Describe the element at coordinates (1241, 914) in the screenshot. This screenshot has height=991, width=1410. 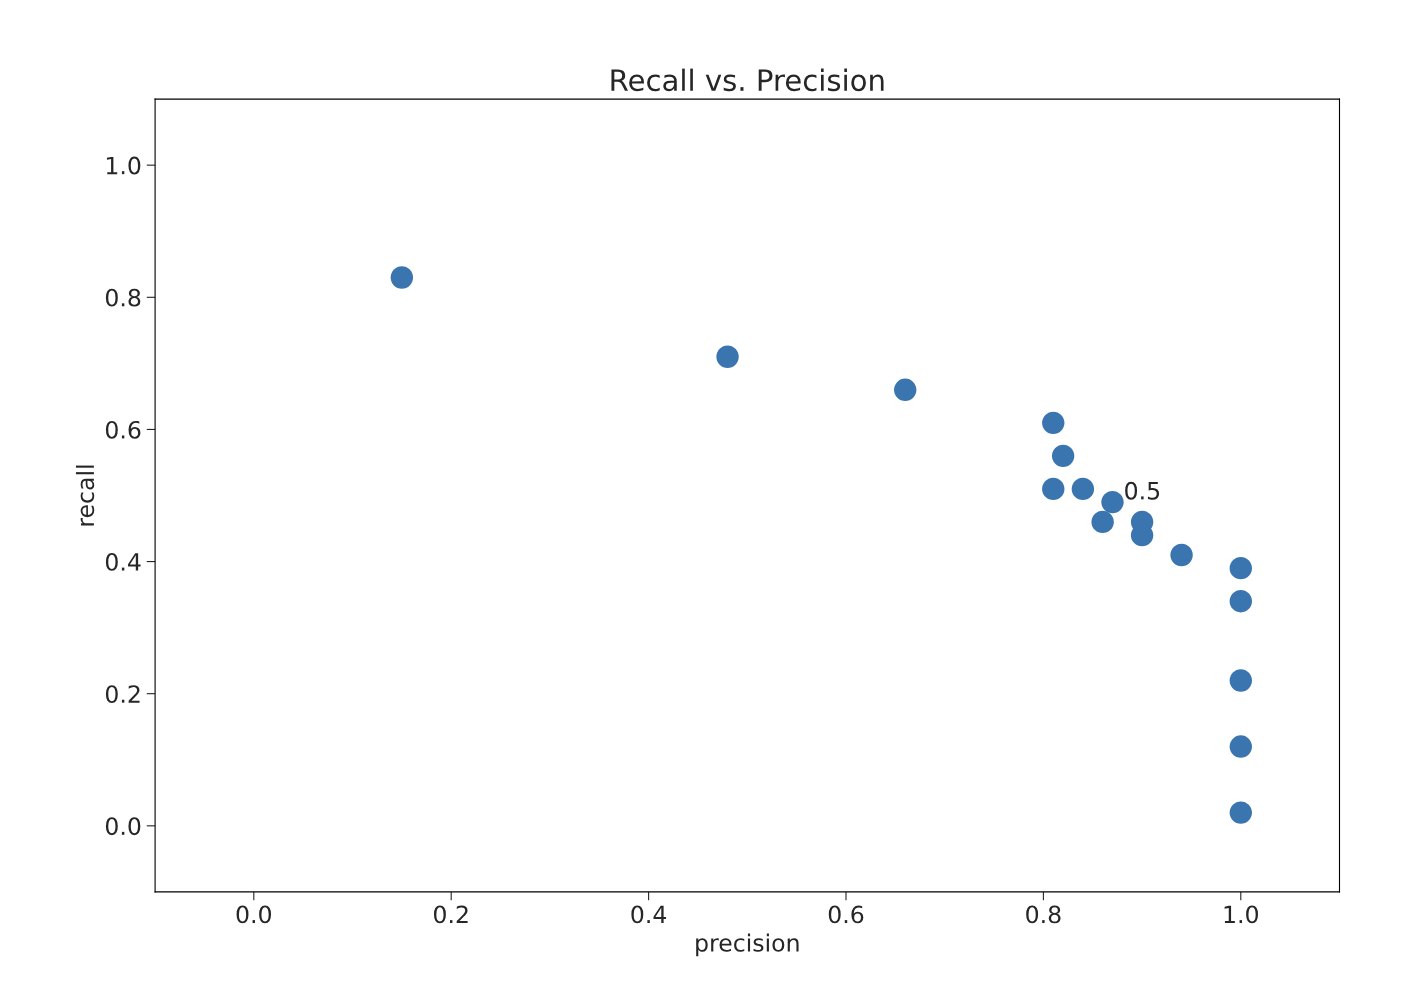
I see `x-tick-label: 1.0` at that location.